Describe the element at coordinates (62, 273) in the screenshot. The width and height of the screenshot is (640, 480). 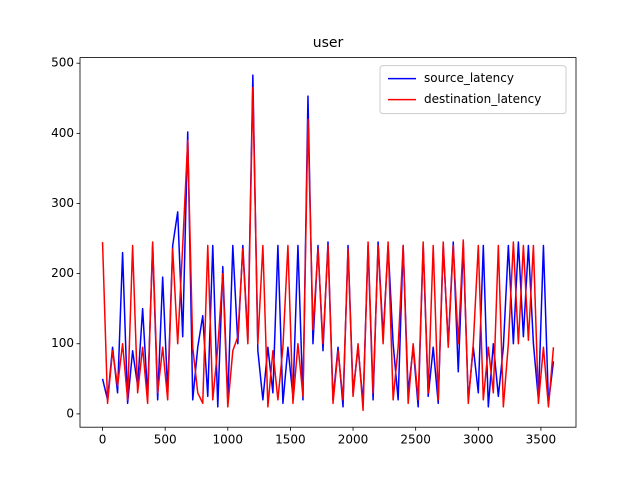
I see `y-tick-label: 200` at that location.